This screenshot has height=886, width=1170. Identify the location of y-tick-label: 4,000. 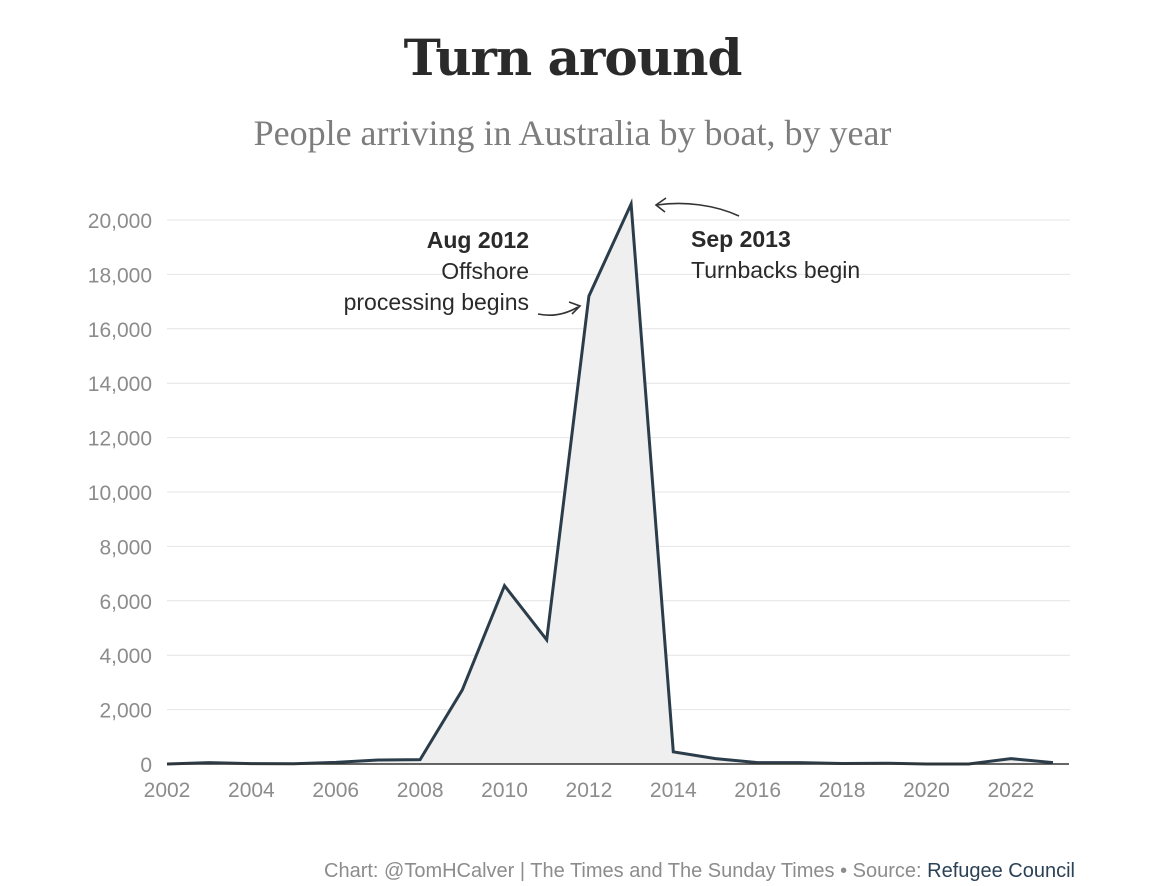
(125, 656).